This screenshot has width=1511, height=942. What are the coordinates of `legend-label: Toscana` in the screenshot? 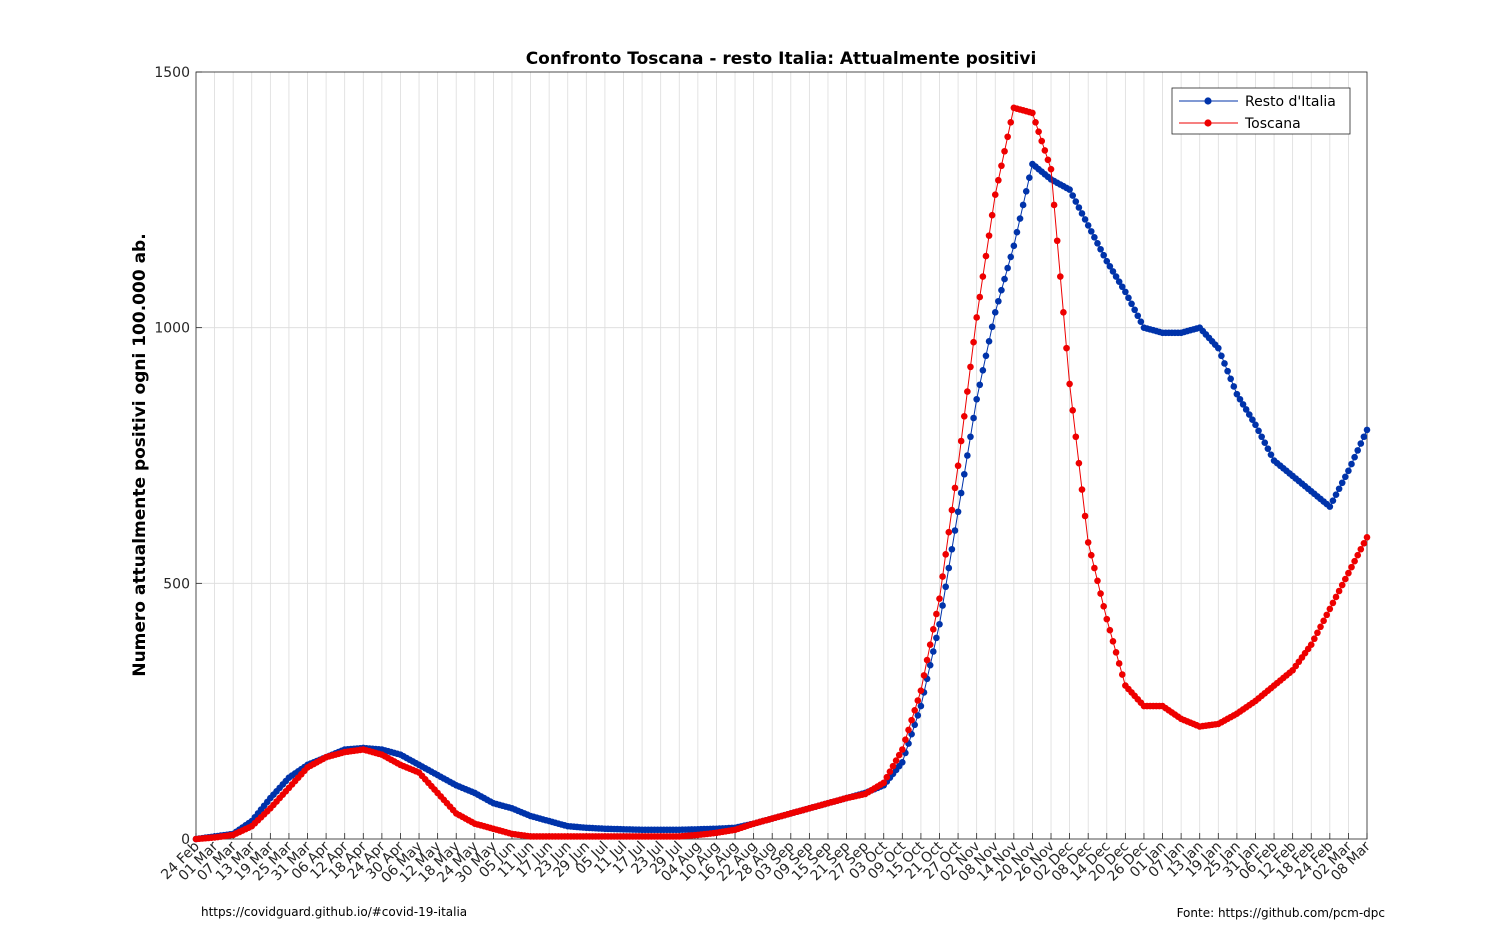 It's located at (1272, 124).